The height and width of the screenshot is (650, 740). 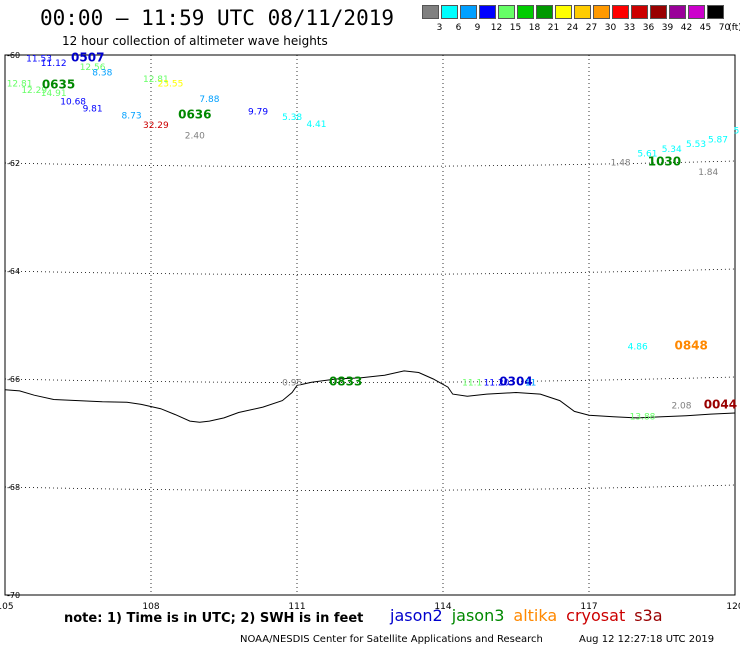 I want to click on pass-time-label: 0044, so click(x=720, y=405).